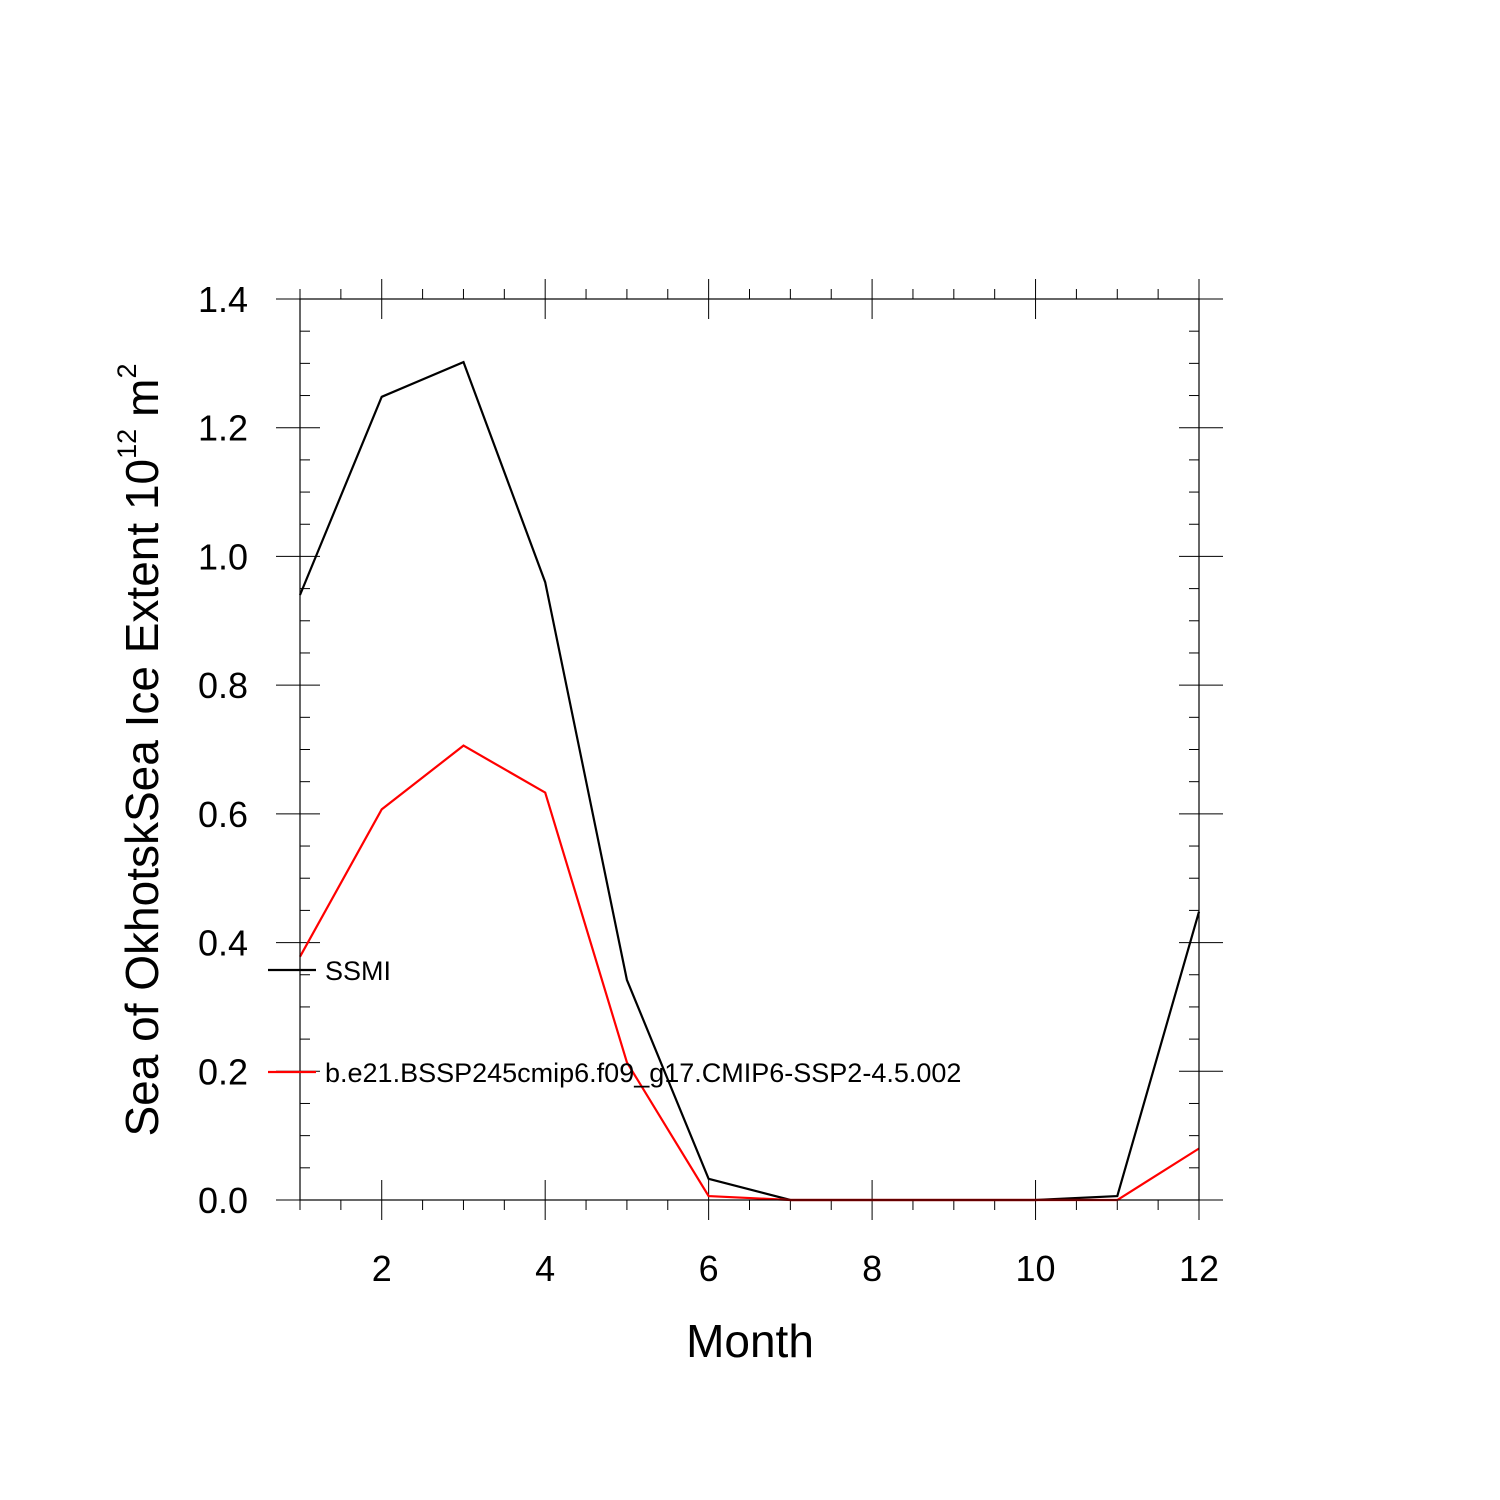 The image size is (1500, 1500). What do you see at coordinates (223, 428) in the screenshot?
I see `y-tick-label: 1.2` at bounding box center [223, 428].